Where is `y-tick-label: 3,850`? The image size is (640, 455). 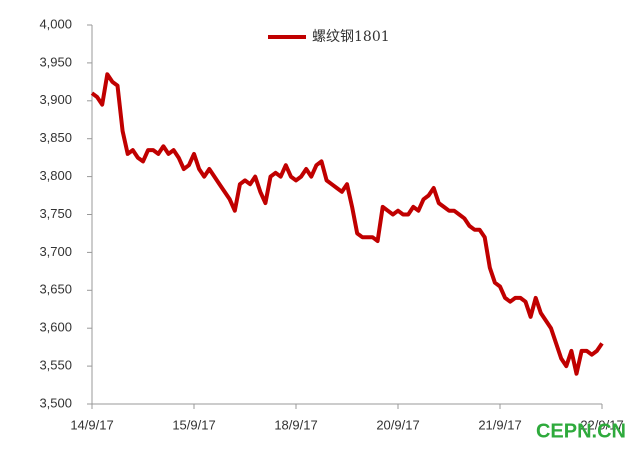 y-tick-label: 3,850 is located at coordinates (55, 137).